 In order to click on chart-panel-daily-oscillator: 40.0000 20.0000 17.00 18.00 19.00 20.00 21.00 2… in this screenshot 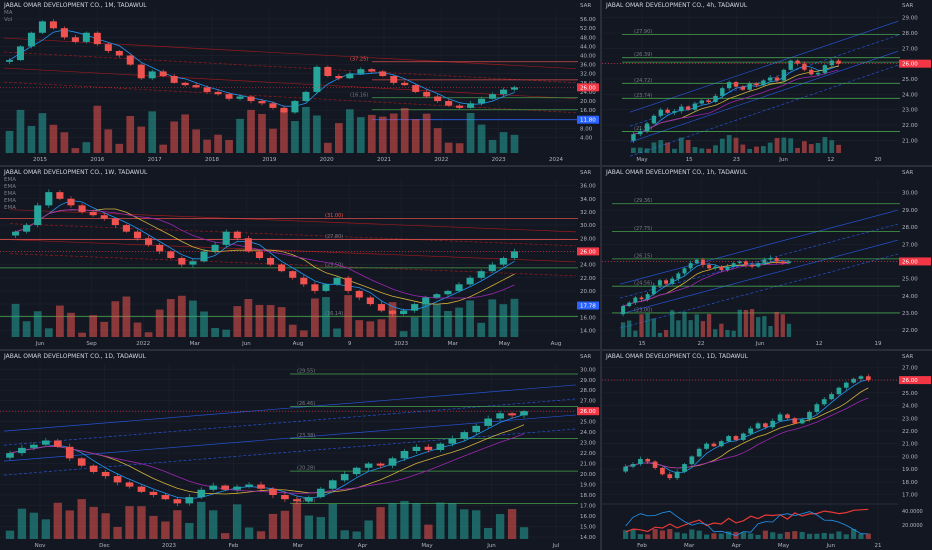, I will do `click(767, 450)`.